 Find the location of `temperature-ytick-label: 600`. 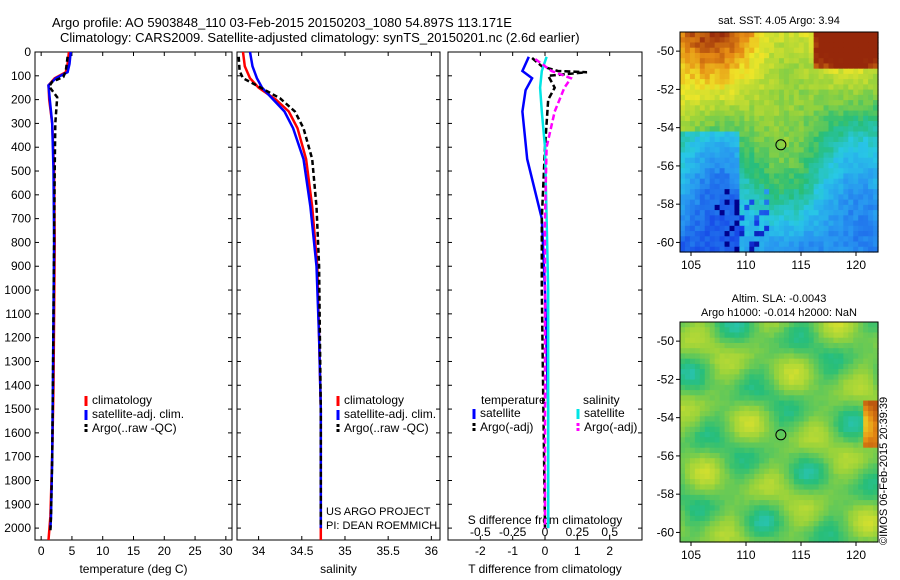

temperature-ytick-label: 600 is located at coordinates (21, 195).